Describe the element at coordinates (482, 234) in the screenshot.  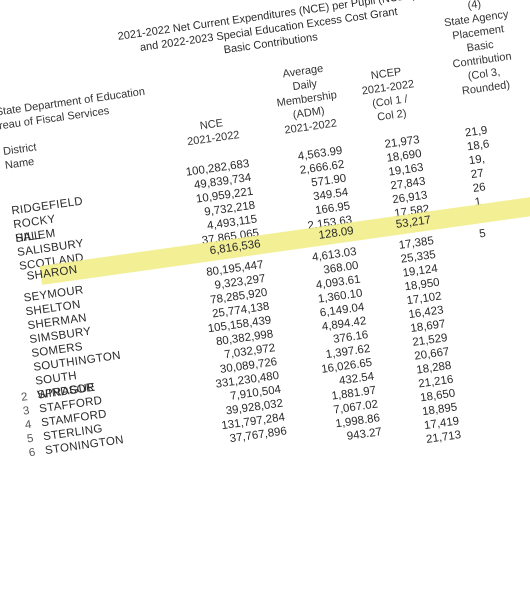
I see `placement-value: 5` at that location.